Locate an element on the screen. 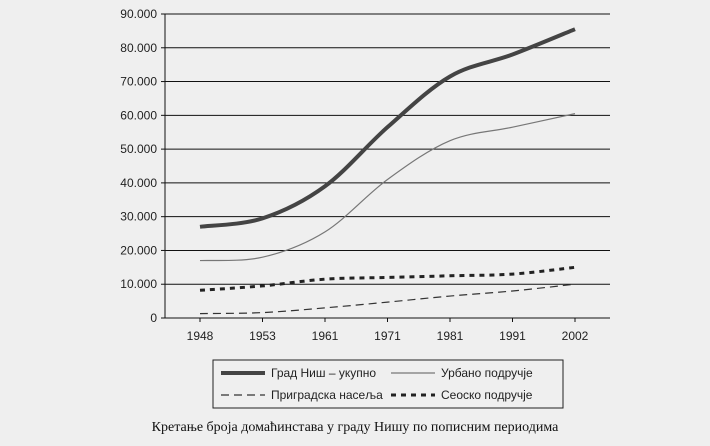 The width and height of the screenshot is (710, 446). y-tick-label: 20.000 is located at coordinates (138, 250).